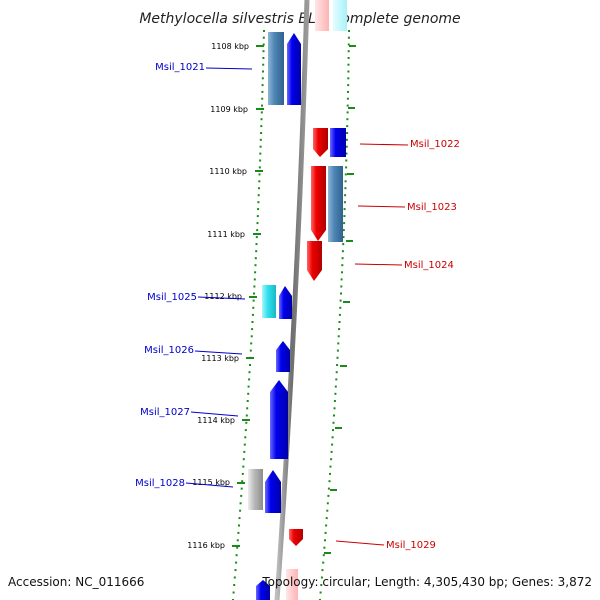 This screenshot has height=600, width=600. Describe the element at coordinates (230, 46) in the screenshot. I see `tick-label: 1108 kbp` at that location.